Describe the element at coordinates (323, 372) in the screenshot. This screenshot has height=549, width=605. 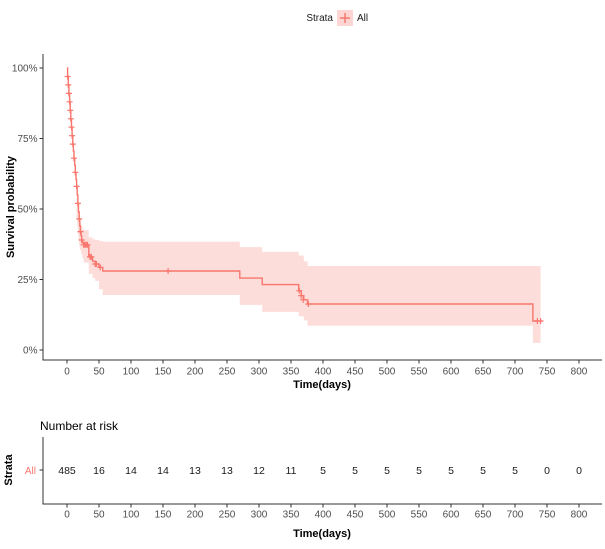
I see `x-tick-label: 400` at that location.